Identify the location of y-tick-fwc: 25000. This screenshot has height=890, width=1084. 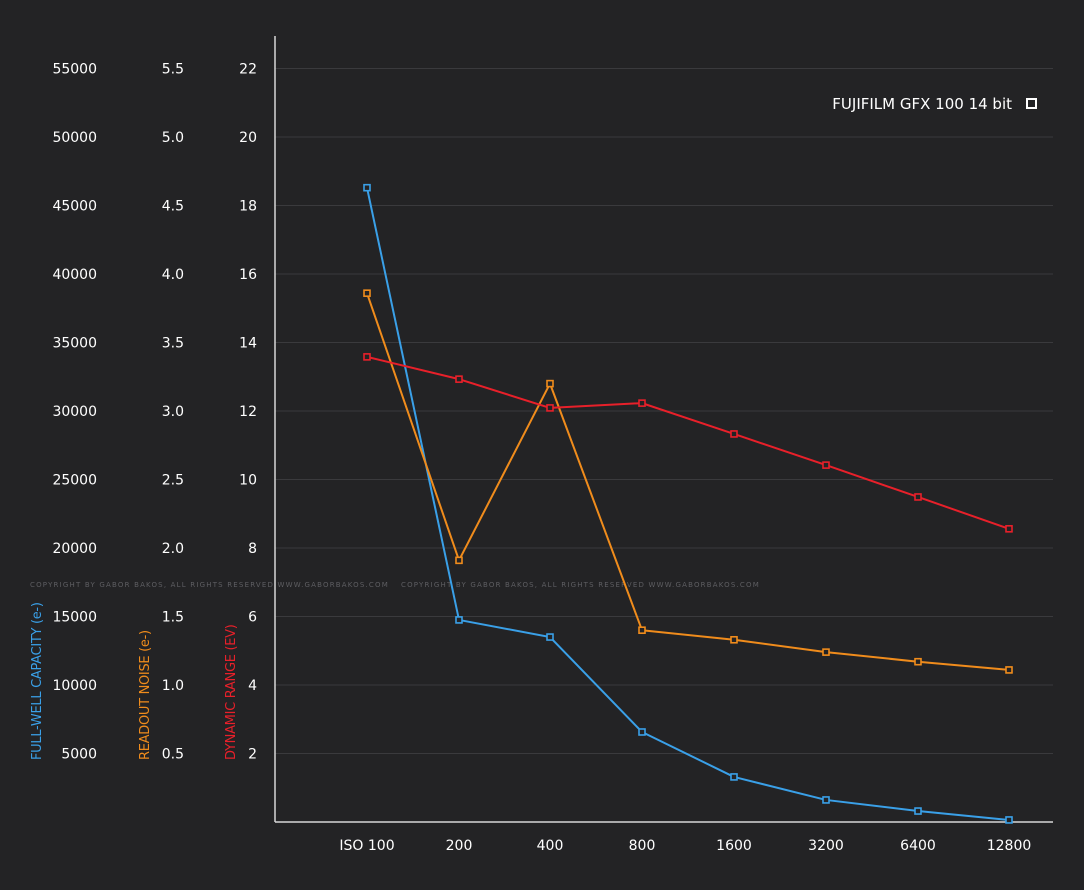
(74, 481).